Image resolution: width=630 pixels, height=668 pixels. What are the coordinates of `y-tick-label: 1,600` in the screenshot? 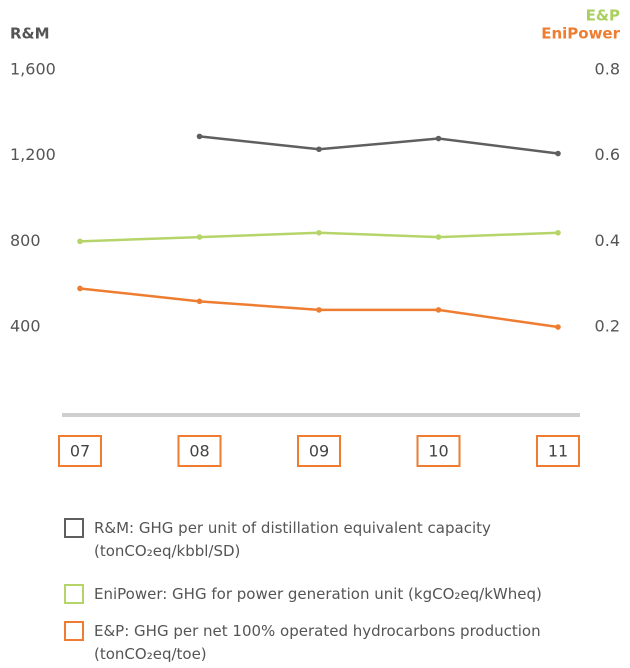 It's located at (33, 69).